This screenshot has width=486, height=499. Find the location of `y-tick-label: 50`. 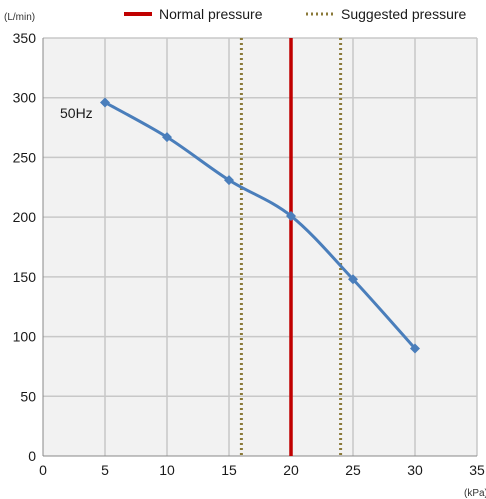

y-tick-label: 50 is located at coordinates (28, 396).